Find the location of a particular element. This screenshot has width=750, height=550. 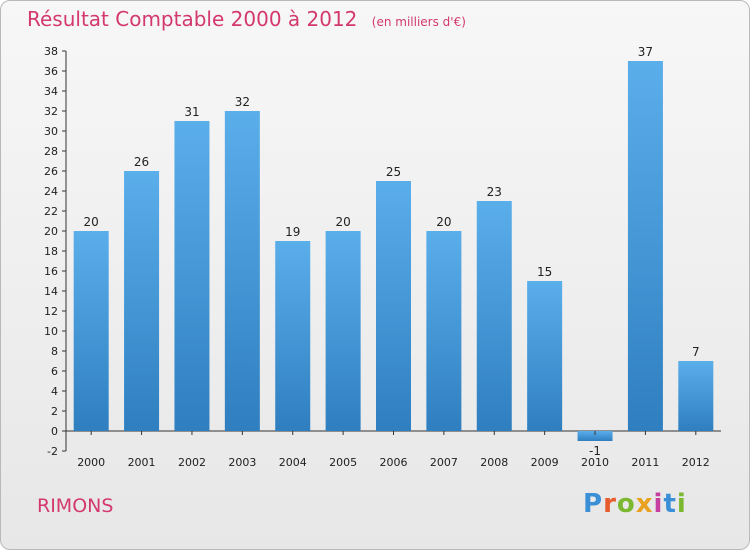

commune-name: RIMONS is located at coordinates (75, 506).